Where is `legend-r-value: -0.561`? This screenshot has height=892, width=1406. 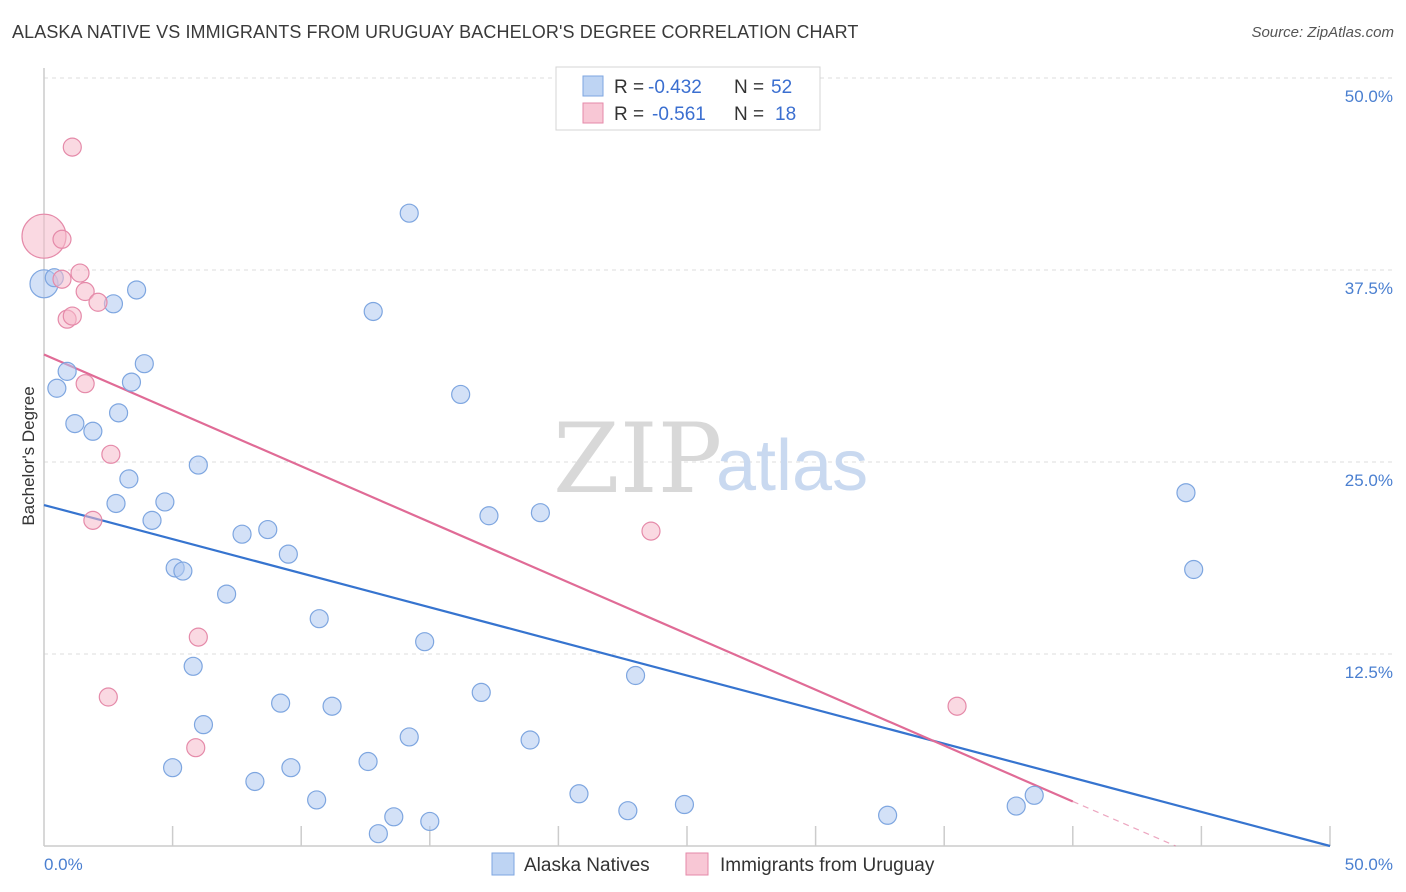
legend-r-value: -0.561 is located at coordinates (679, 114).